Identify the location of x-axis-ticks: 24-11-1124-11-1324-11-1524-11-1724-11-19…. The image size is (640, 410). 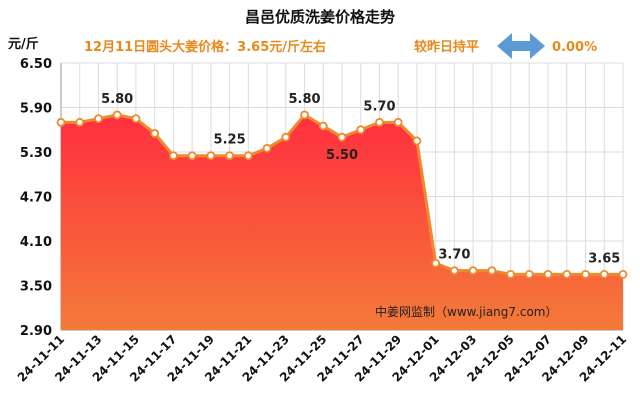
(322, 358).